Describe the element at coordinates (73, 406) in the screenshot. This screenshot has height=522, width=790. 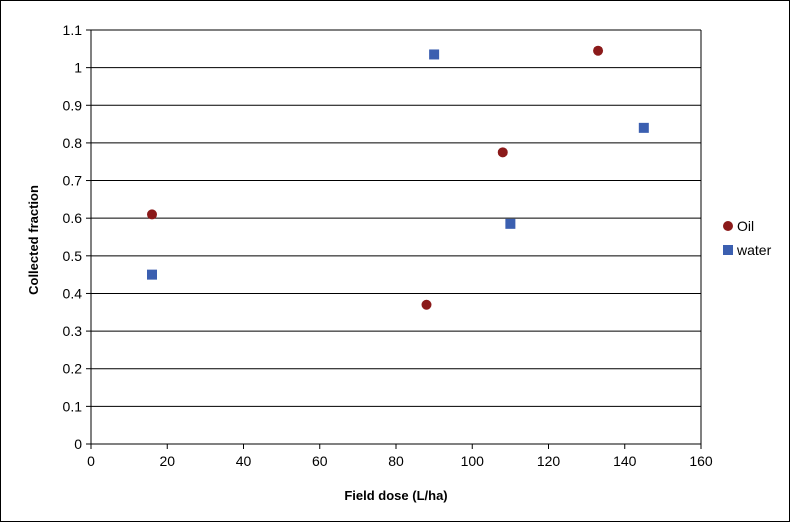
I see `y-tick-label: 0.1` at that location.